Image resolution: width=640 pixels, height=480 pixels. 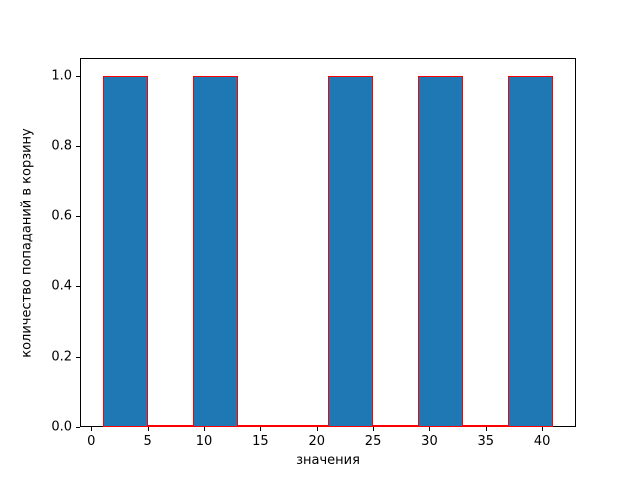 I want to click on x-tick-label: 15, so click(x=260, y=441).